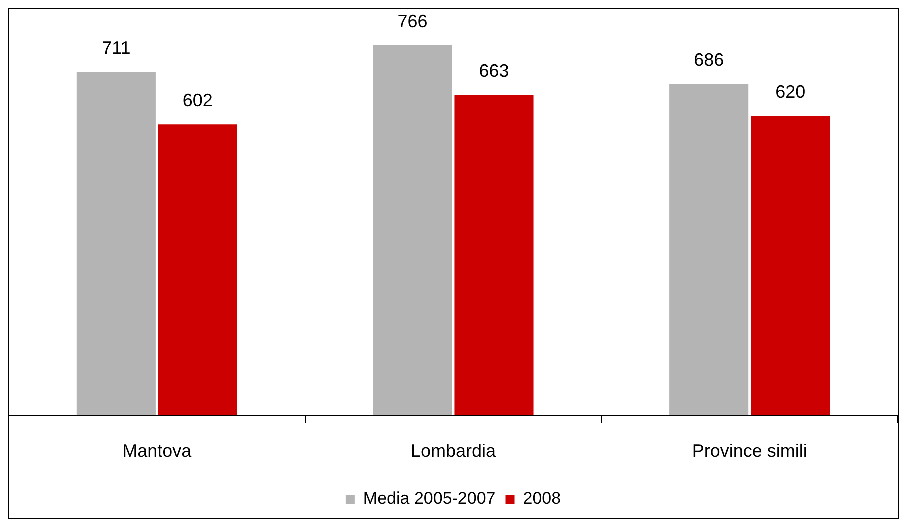  I want to click on x-tick-label: Province simili, so click(750, 451).